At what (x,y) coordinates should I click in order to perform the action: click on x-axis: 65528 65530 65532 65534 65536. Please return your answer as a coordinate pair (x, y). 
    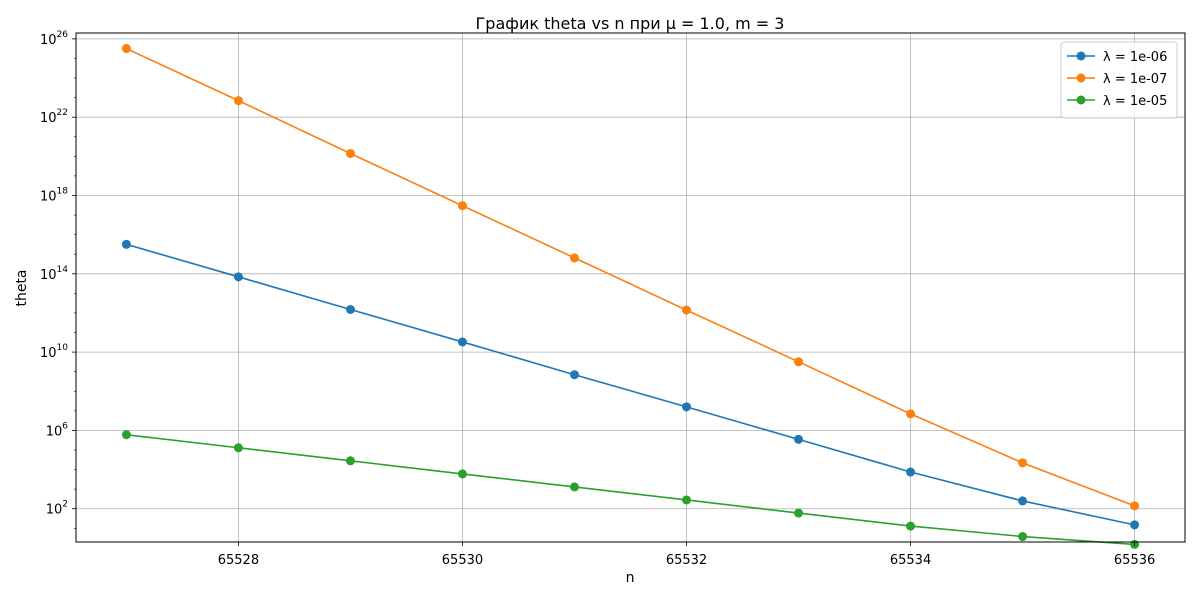
    Looking at the image, I should click on (686, 555).